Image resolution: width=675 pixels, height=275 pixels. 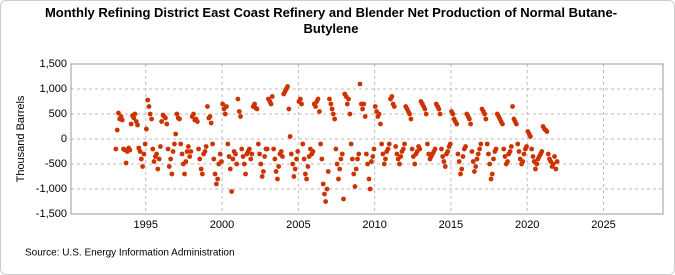 I want to click on x-tick-label: 2000, so click(x=222, y=225).